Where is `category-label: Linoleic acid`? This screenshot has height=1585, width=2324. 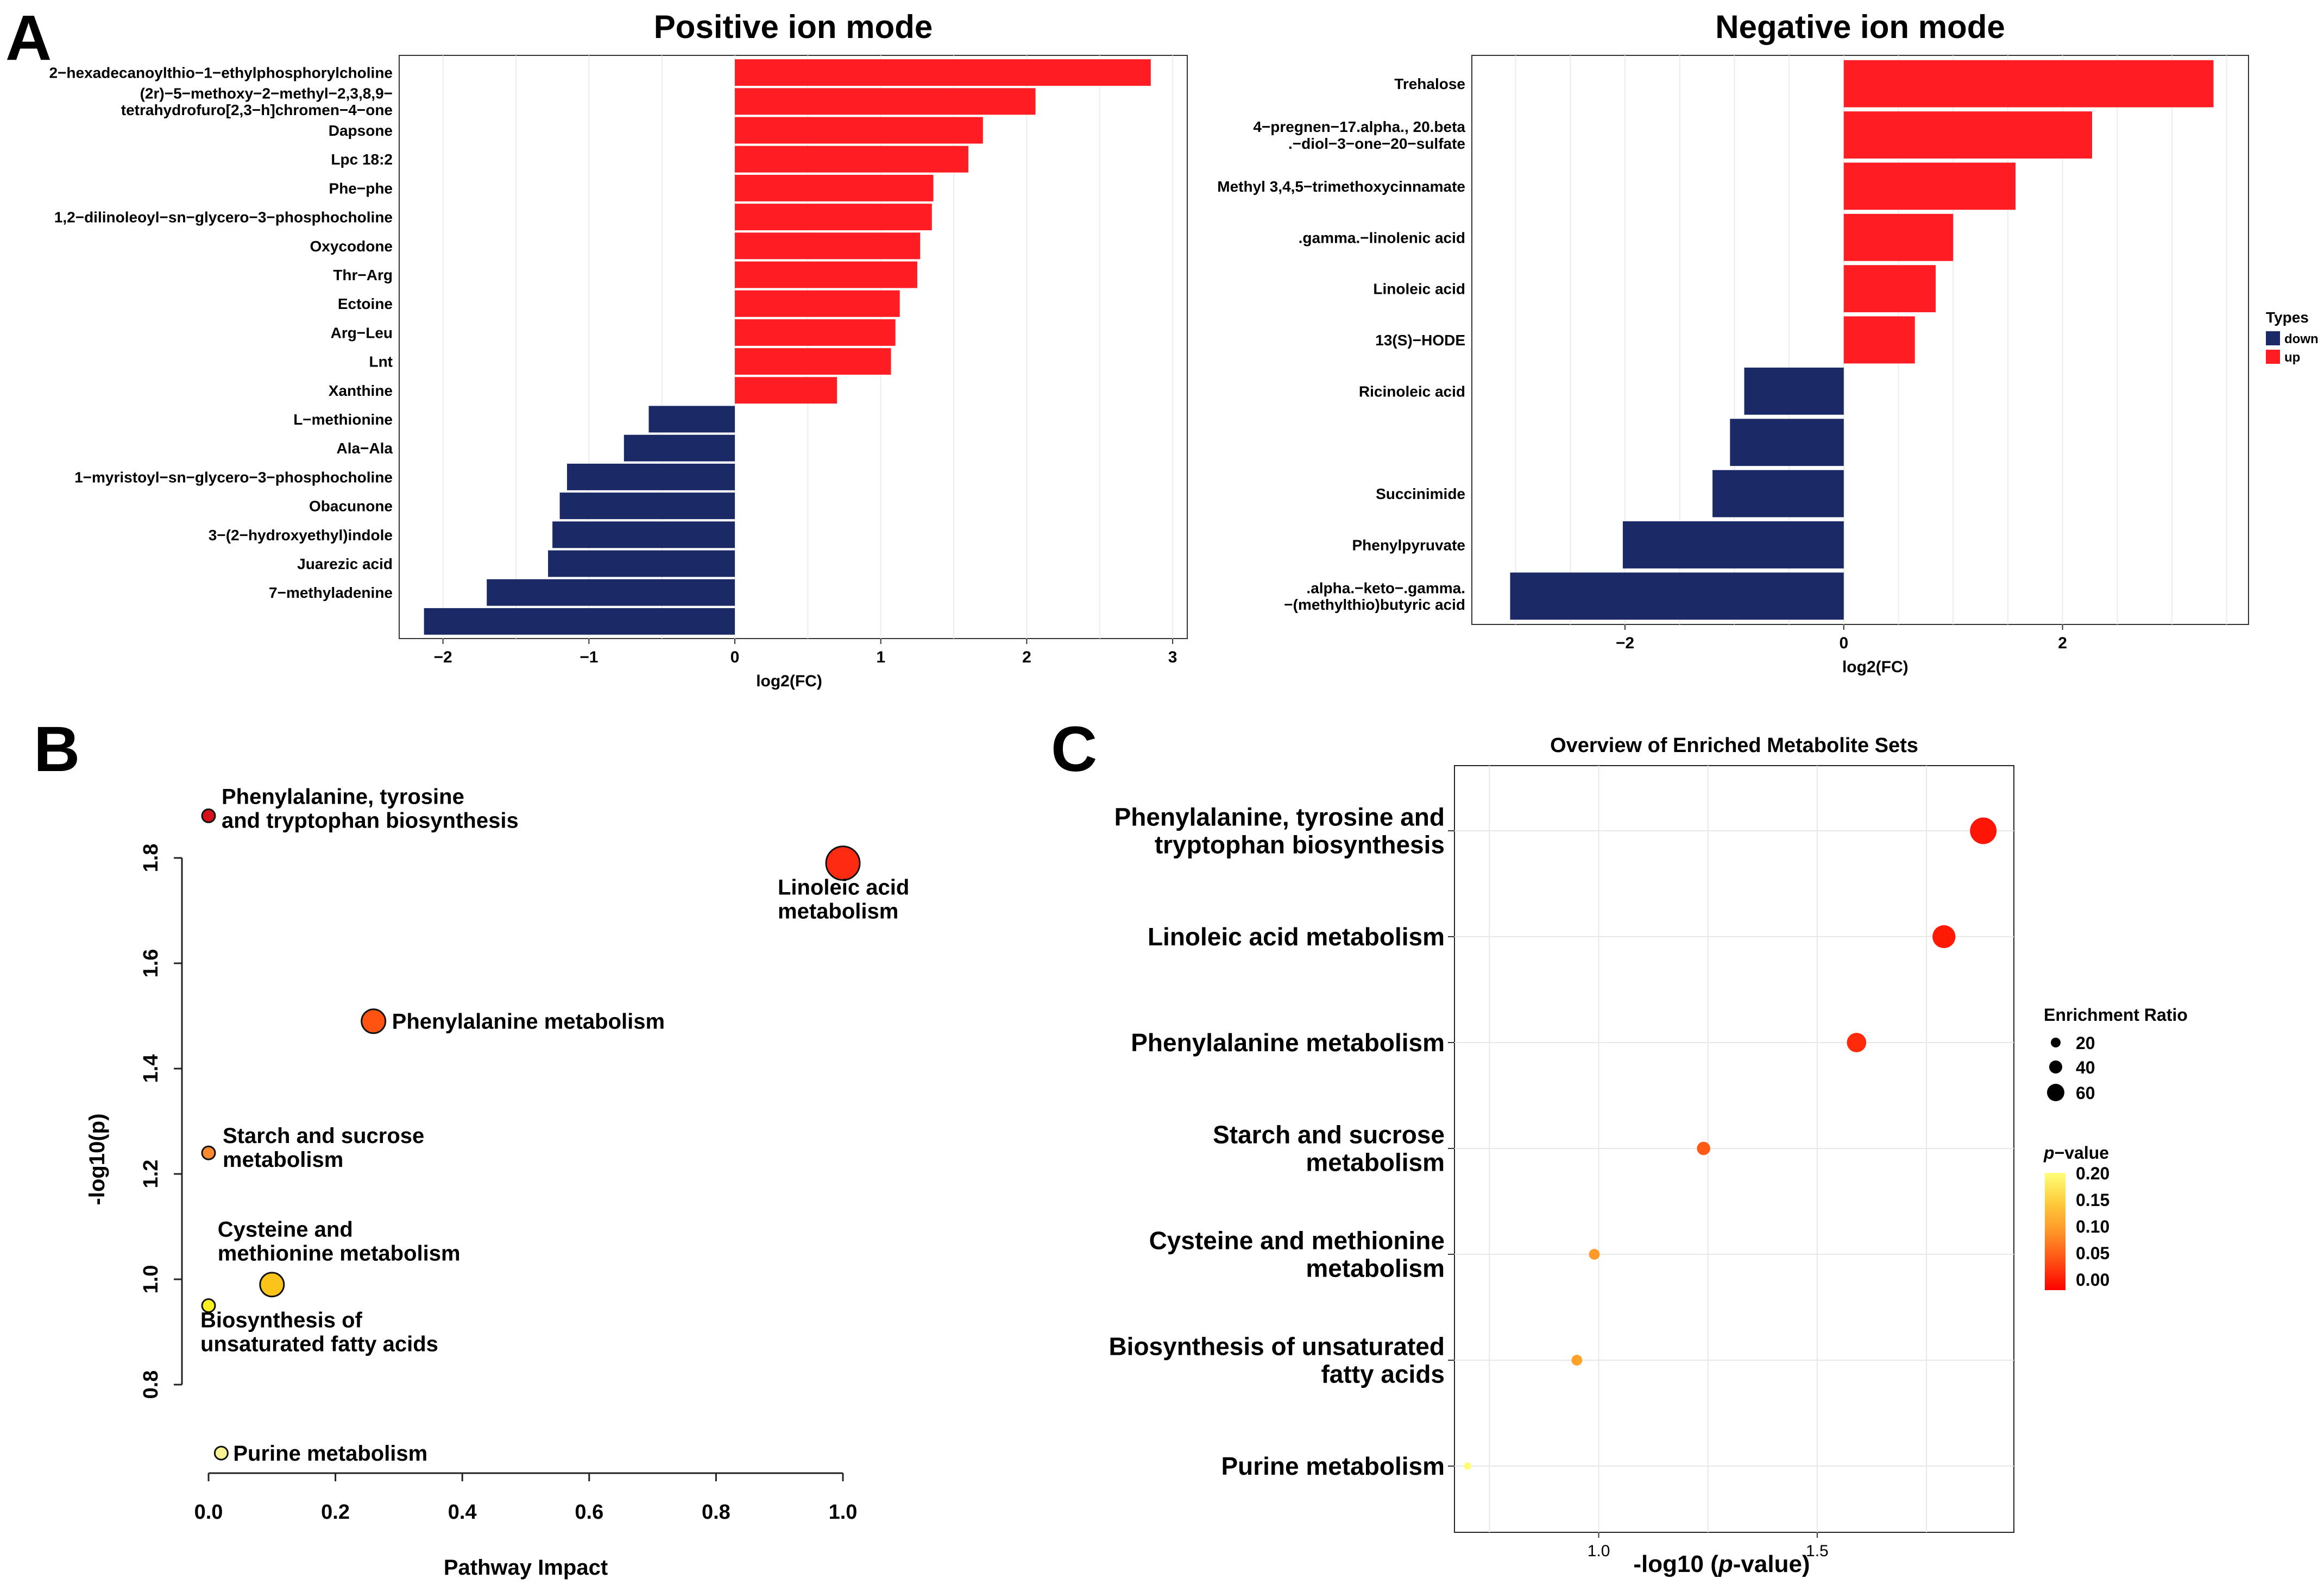 category-label: Linoleic acid is located at coordinates (1419, 289).